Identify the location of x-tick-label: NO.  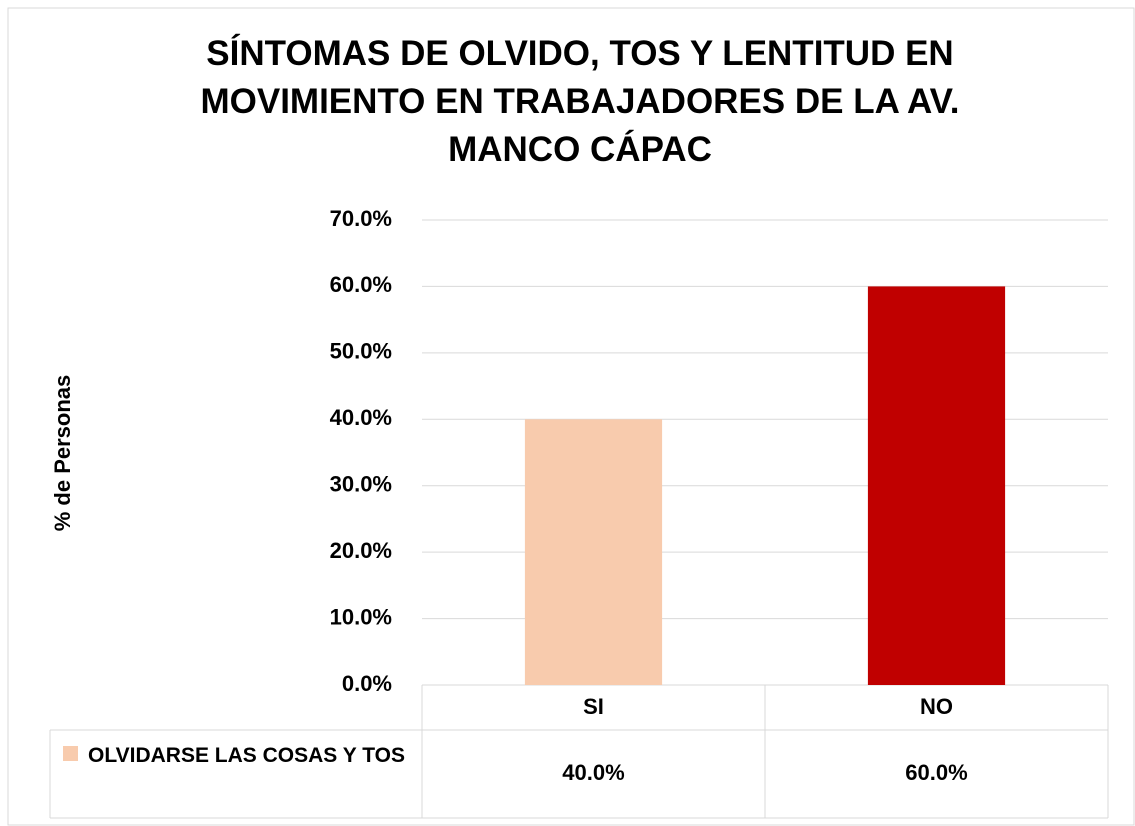
(936, 706).